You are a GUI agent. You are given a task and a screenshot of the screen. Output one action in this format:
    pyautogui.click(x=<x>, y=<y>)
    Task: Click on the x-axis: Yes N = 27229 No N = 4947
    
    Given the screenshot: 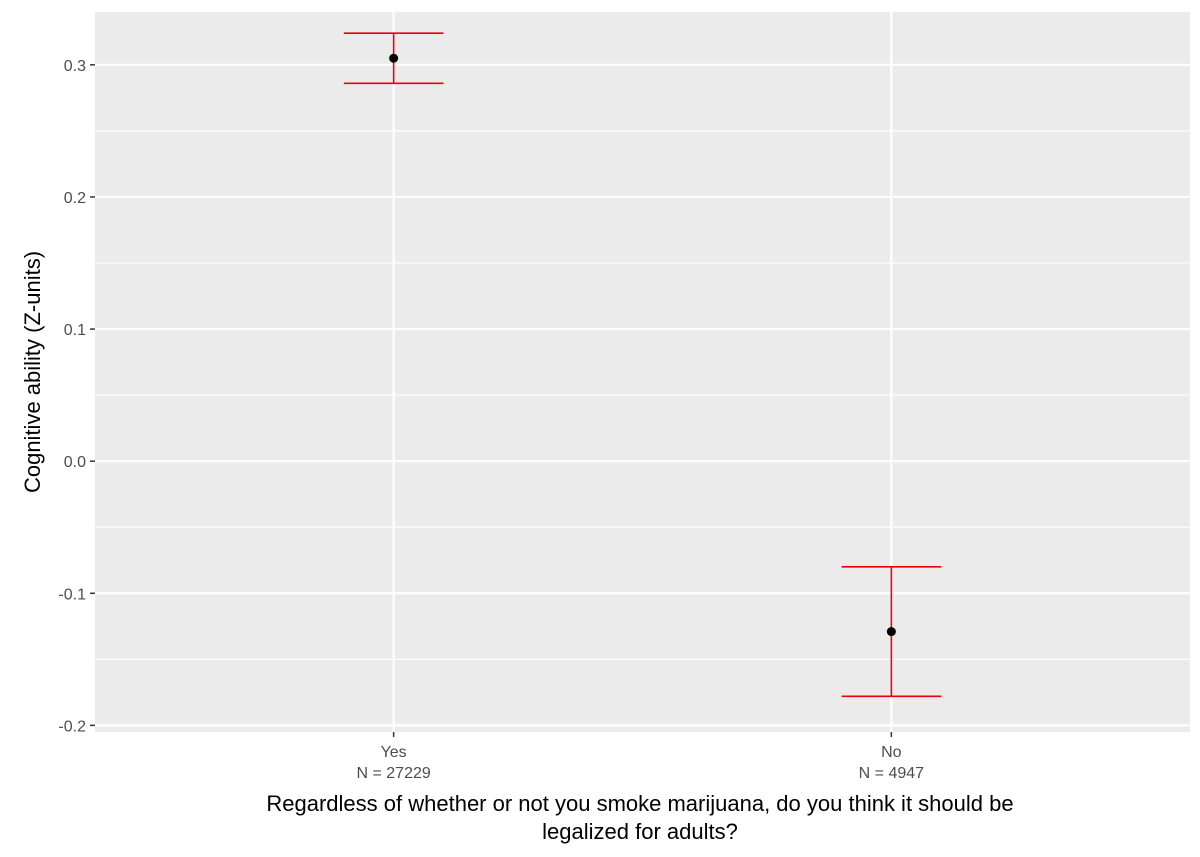 What is the action you would take?
    pyautogui.click(x=640, y=757)
    